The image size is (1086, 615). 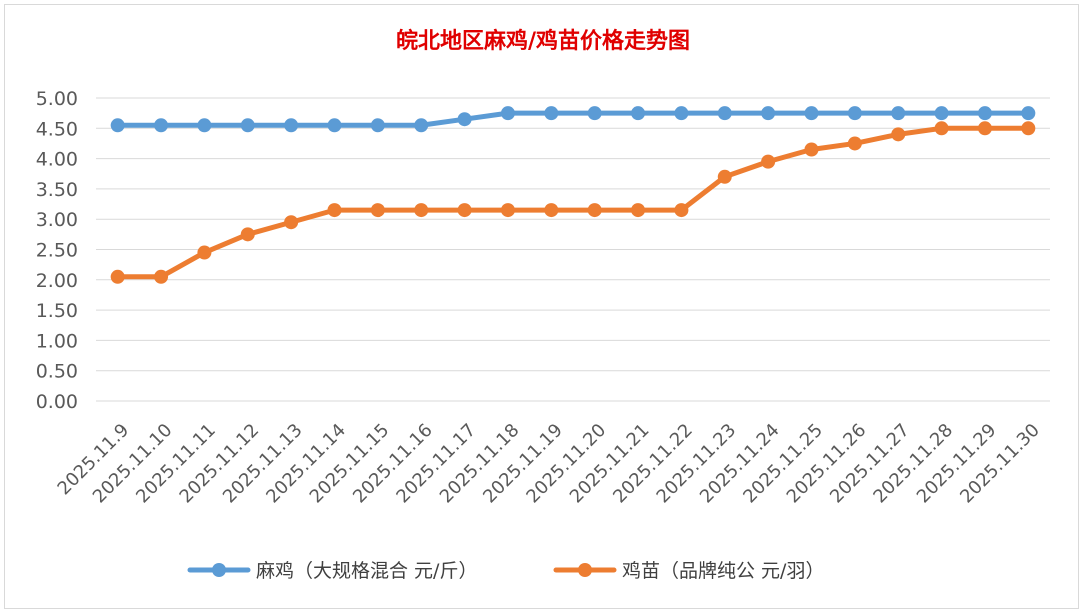 I want to click on y-tick-label: 3.50, so click(x=57, y=190).